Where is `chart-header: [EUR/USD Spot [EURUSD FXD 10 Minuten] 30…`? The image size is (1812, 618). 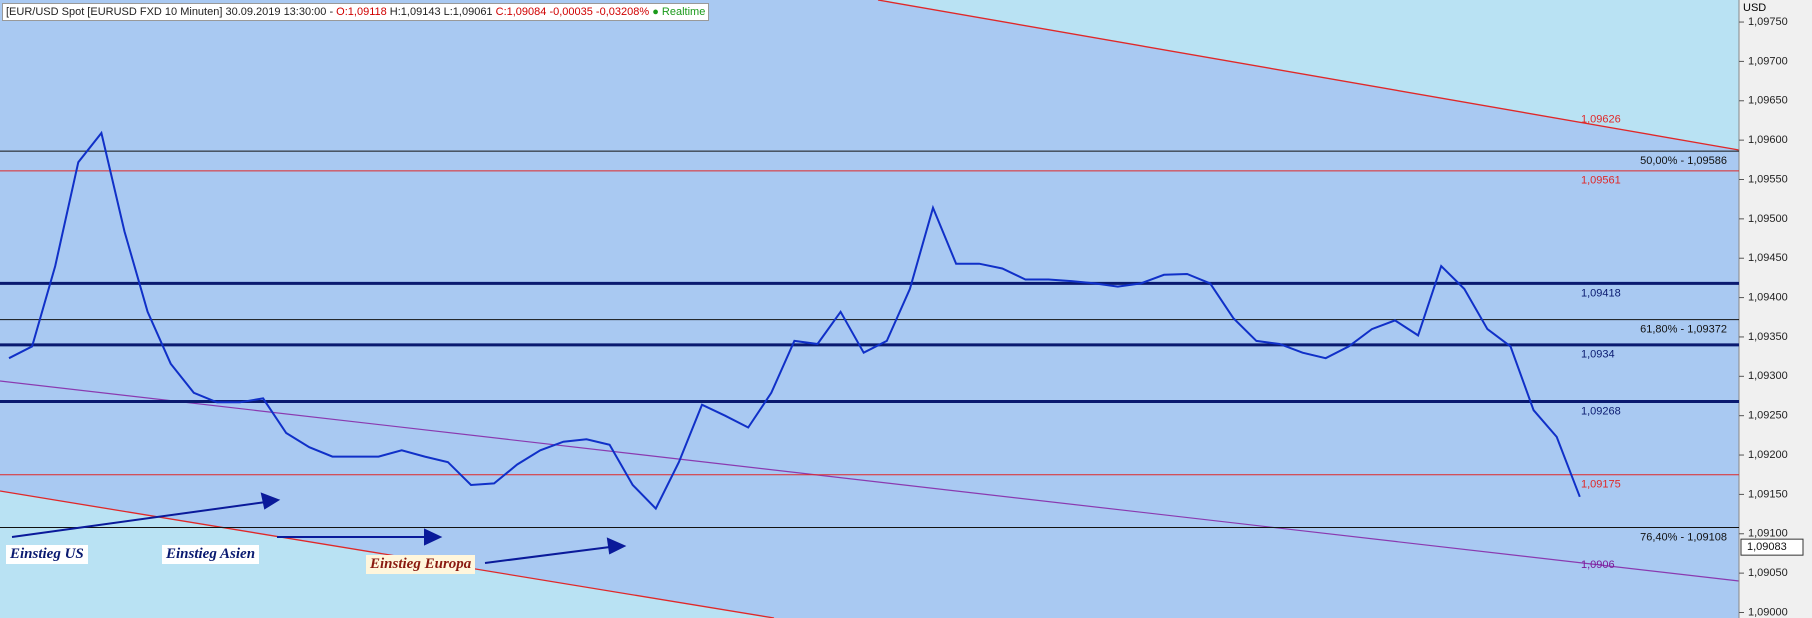
chart-header: [EUR/USD Spot [EURUSD FXD 10 Minuten] 30… is located at coordinates (356, 12).